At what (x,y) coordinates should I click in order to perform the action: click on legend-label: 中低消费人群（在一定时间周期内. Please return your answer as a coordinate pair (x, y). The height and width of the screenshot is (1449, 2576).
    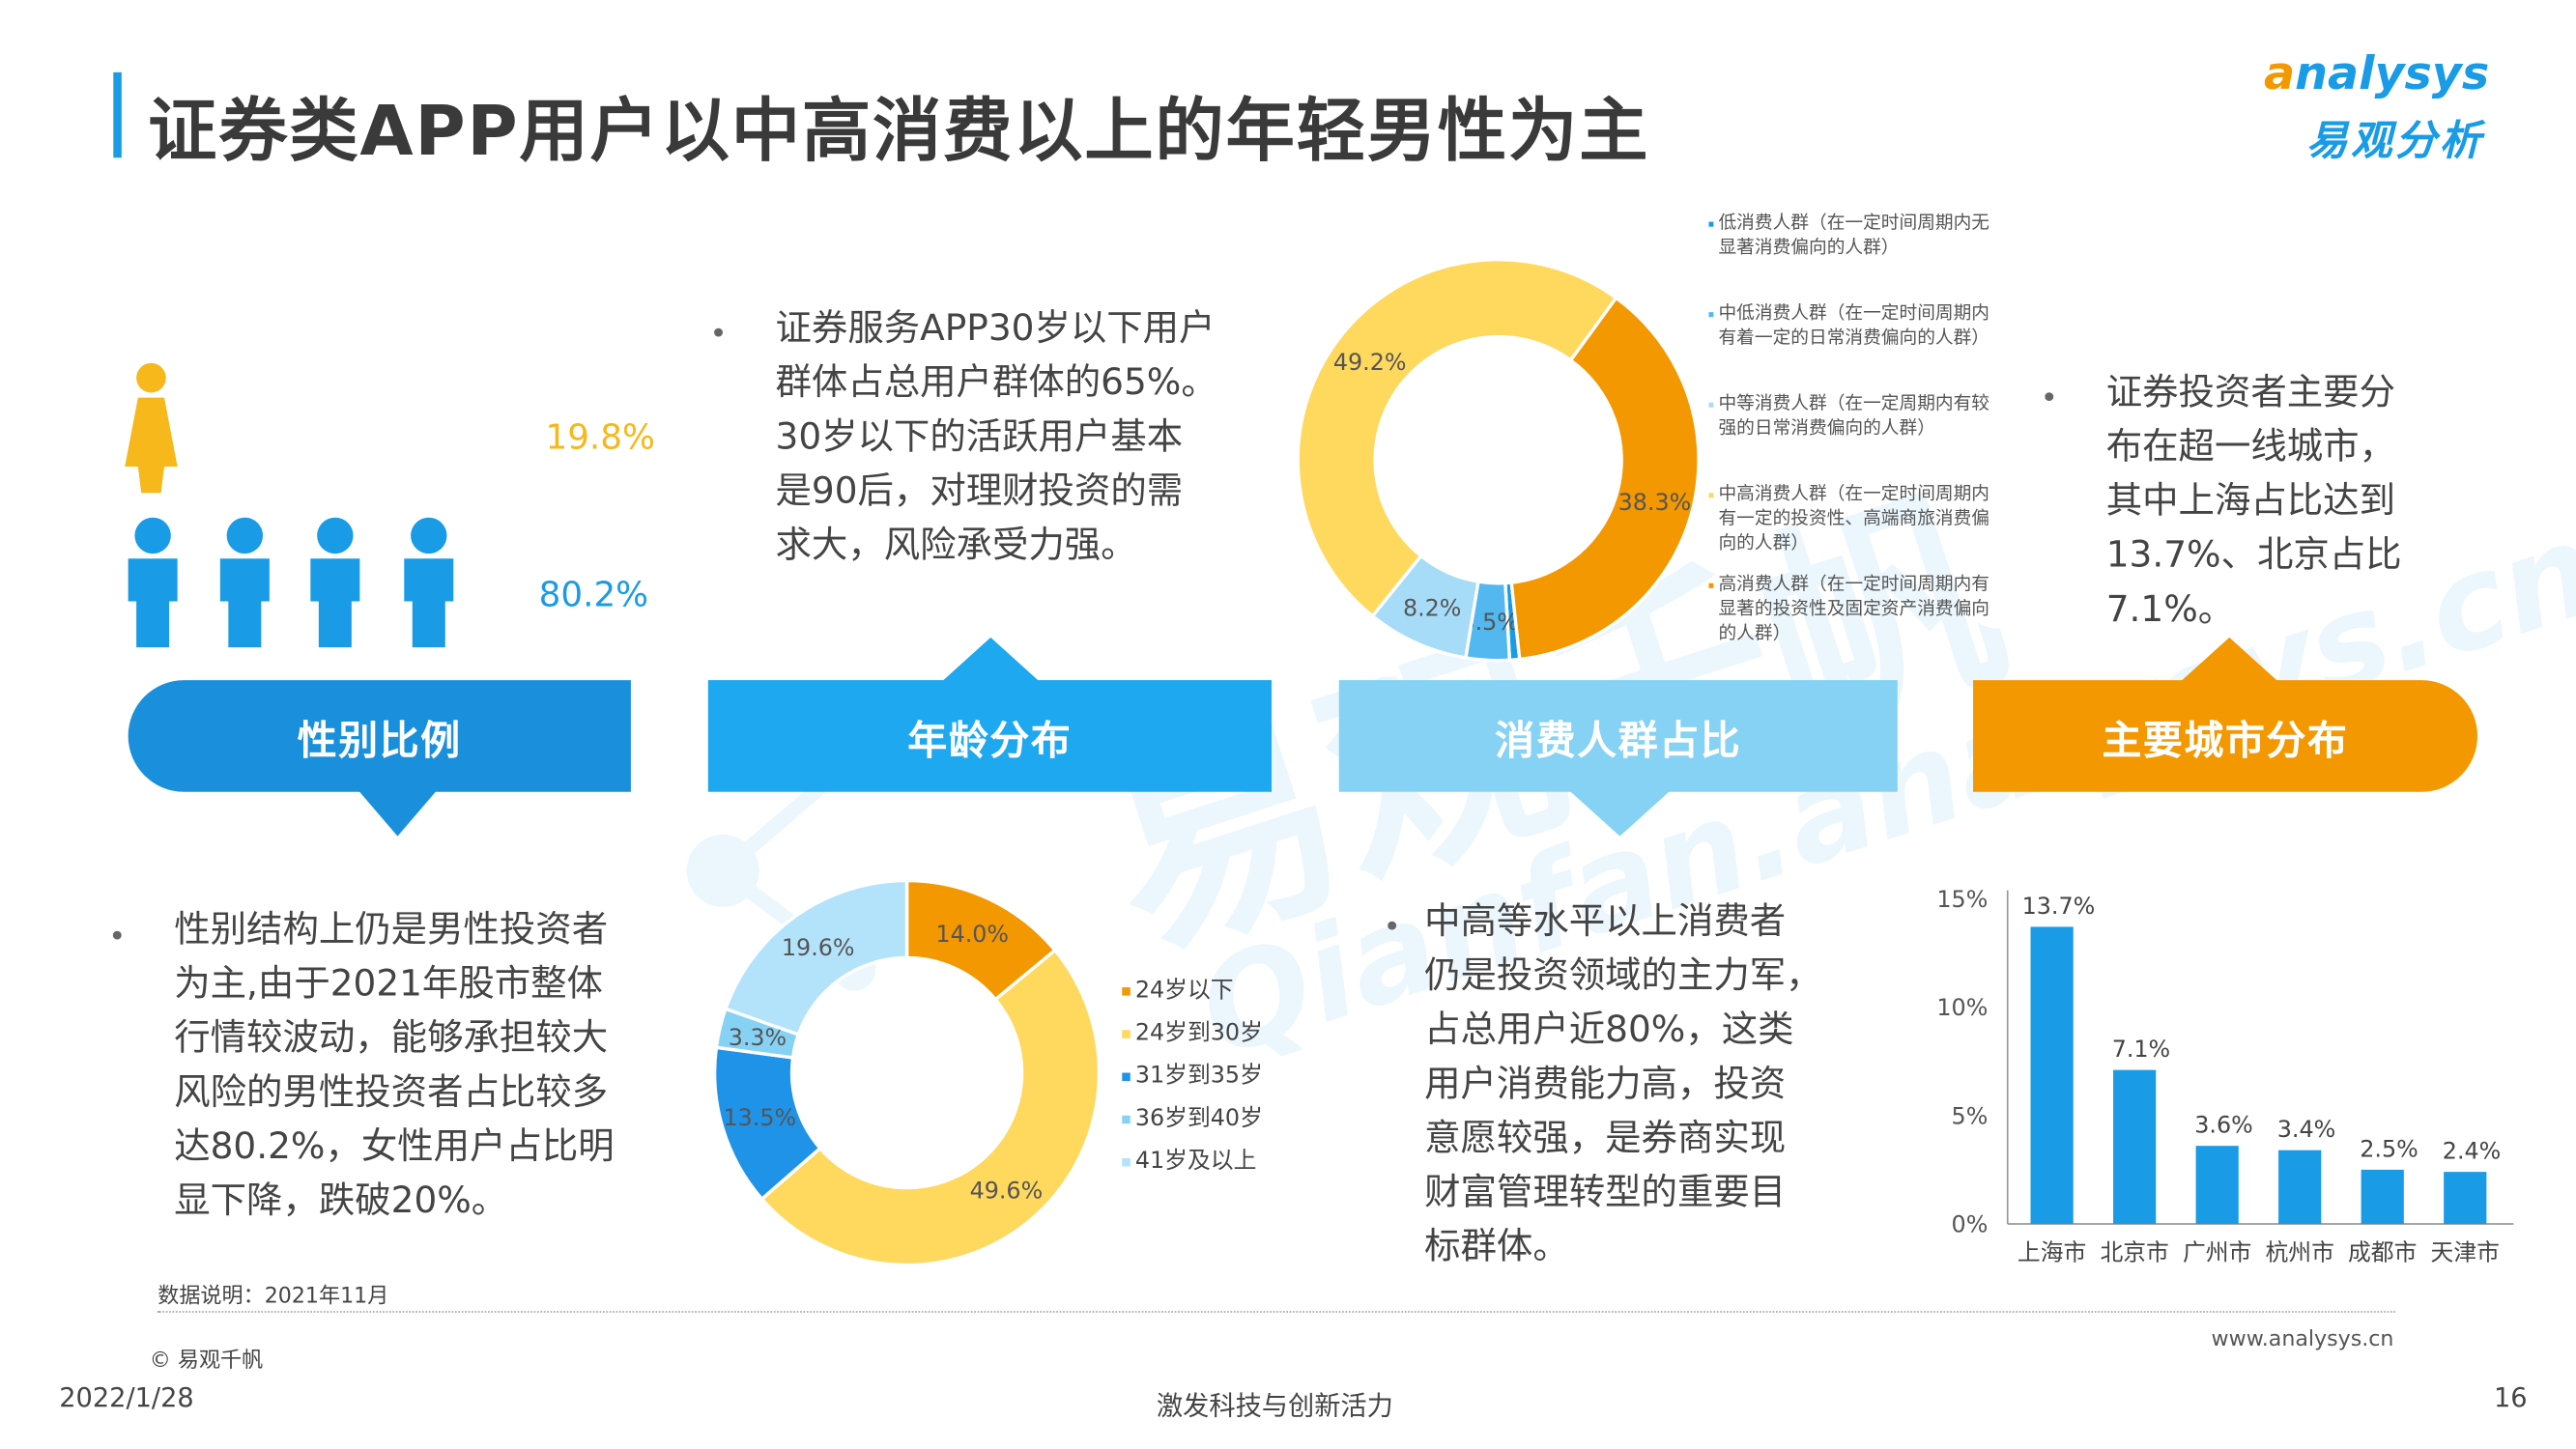
    Looking at the image, I should click on (1849, 313).